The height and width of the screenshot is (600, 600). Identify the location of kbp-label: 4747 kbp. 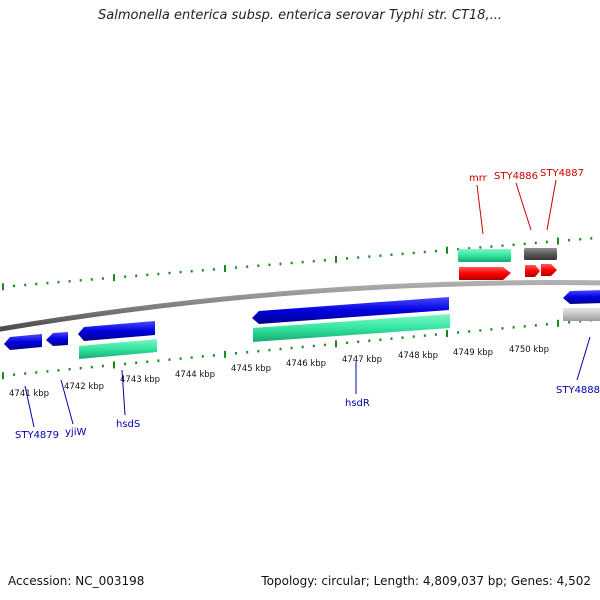
(362, 360).